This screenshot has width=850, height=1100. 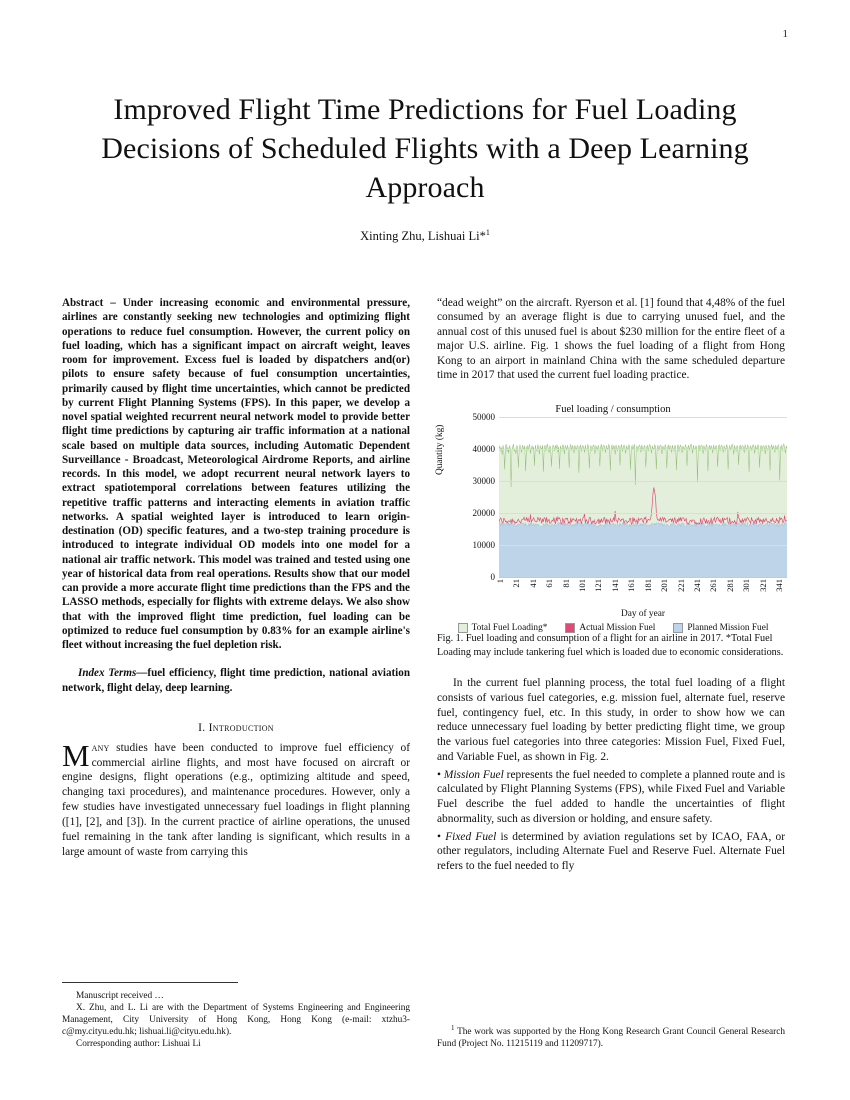 I want to click on footnote-corresponding: Corresponding author: Lishuai Li, so click(x=138, y=1043).